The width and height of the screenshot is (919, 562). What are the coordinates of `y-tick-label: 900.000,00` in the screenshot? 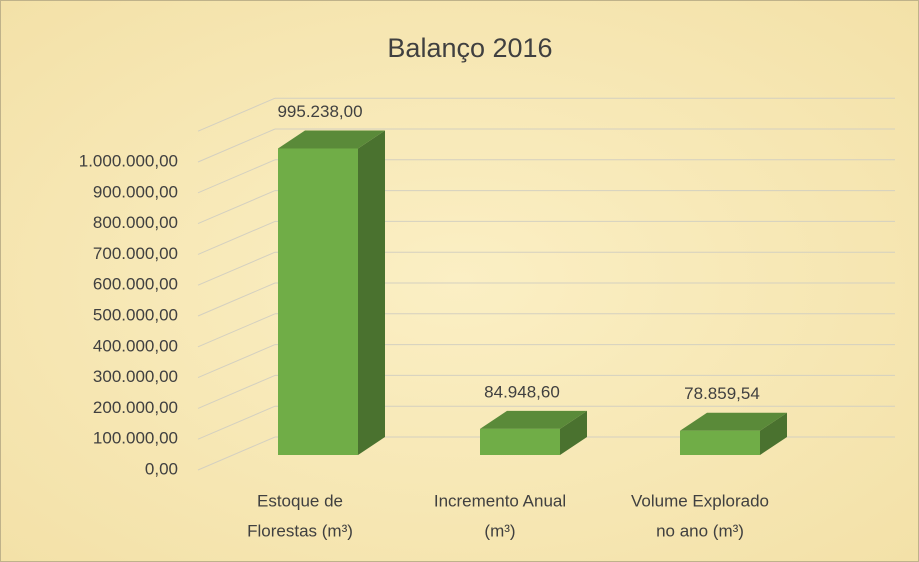 It's located at (135, 191).